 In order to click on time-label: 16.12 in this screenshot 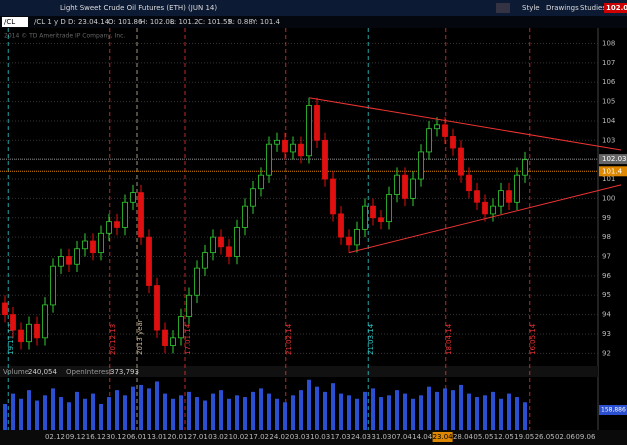, I will do `click(96, 437)`.